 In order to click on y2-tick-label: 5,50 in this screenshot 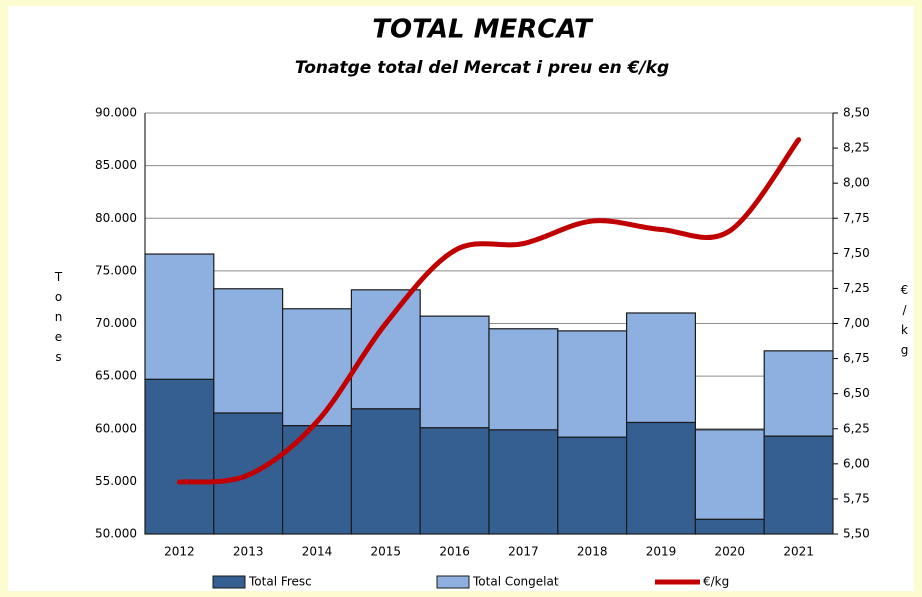, I will do `click(856, 534)`.